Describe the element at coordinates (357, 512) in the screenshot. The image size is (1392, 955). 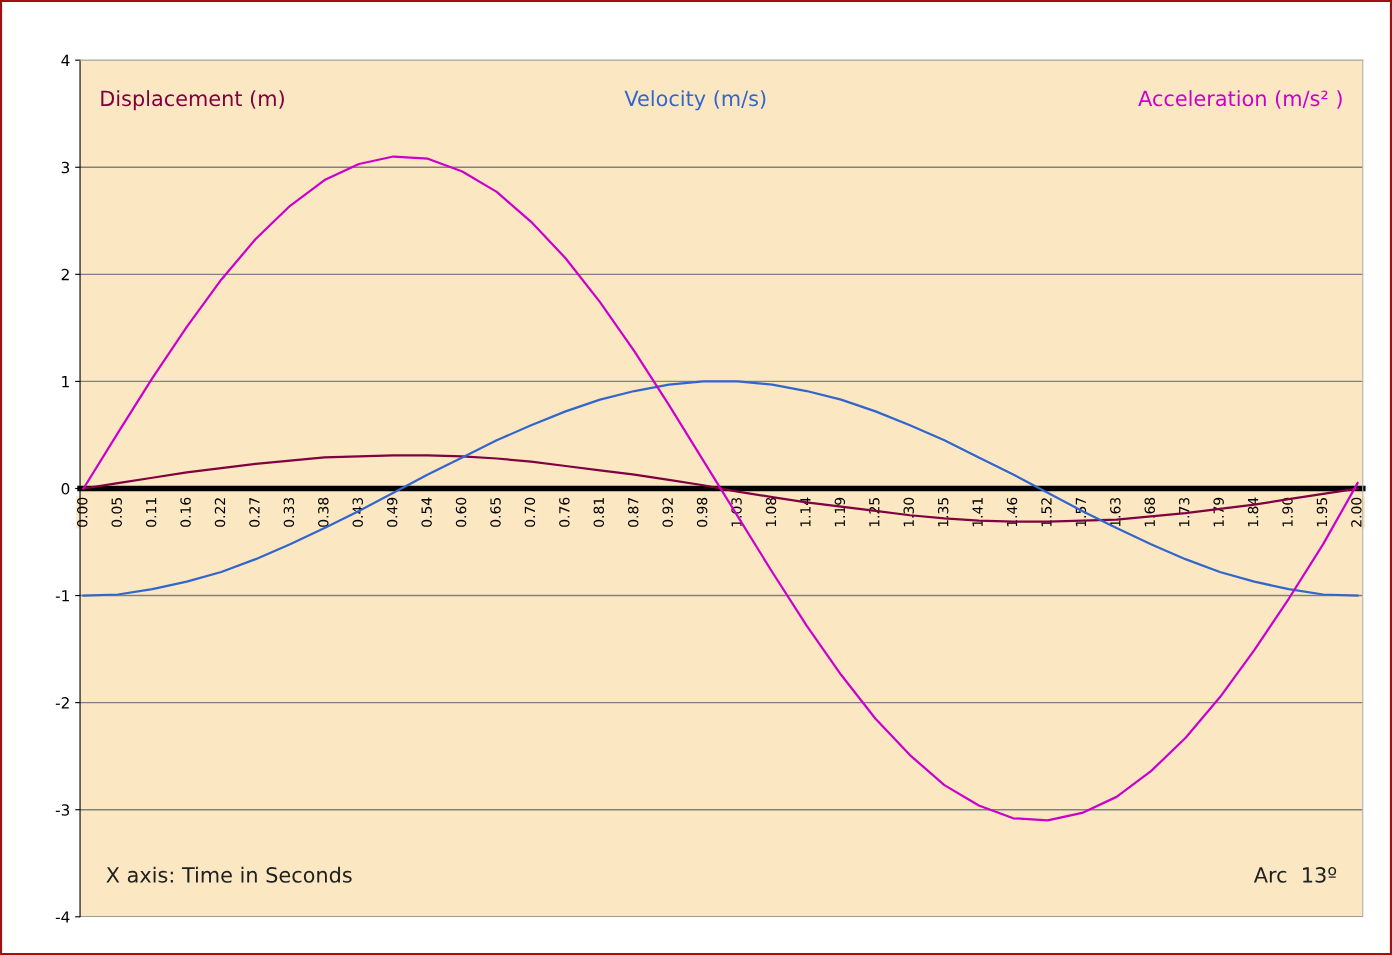
I see `x-tick-label: 0.43` at that location.